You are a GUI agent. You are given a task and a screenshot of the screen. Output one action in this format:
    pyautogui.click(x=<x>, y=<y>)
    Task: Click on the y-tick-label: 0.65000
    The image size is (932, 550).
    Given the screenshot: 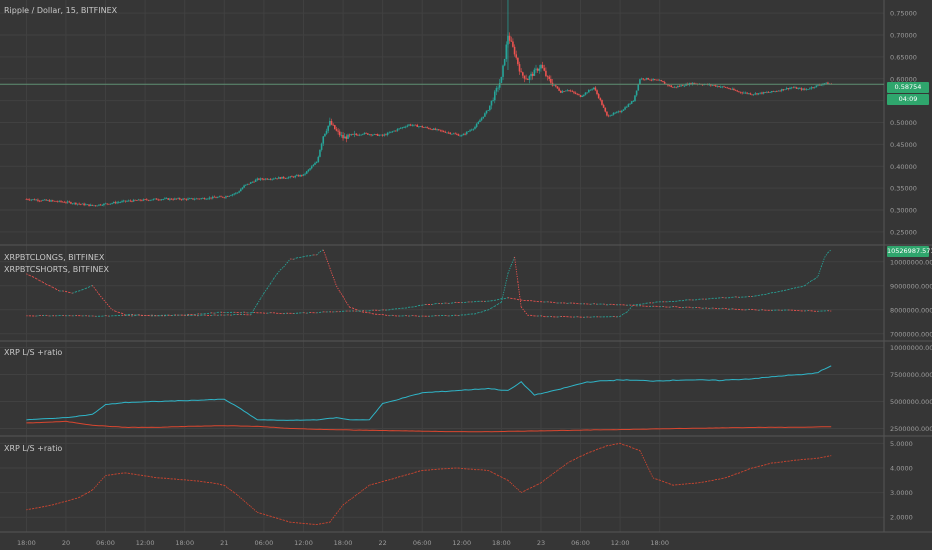 What is the action you would take?
    pyautogui.click(x=903, y=57)
    